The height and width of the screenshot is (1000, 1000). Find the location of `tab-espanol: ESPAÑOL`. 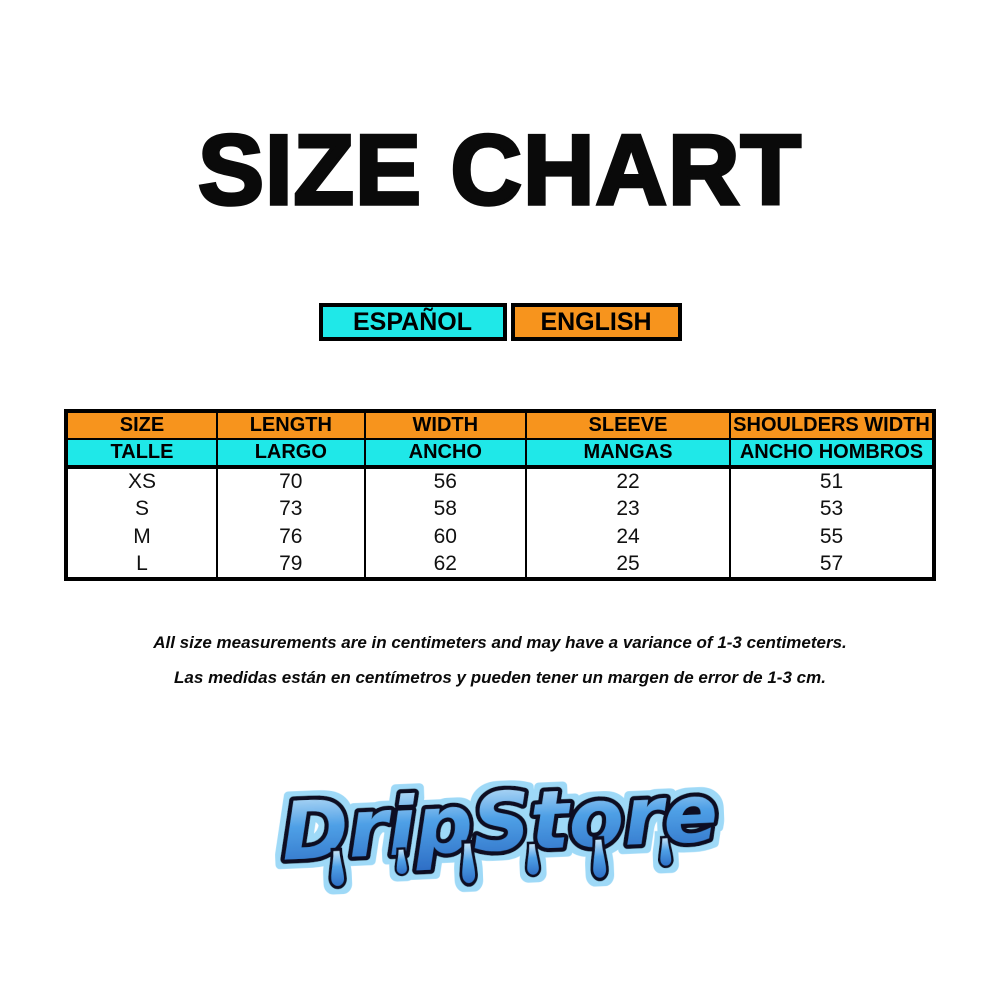

tab-espanol: ESPAÑOL is located at coordinates (412, 322).